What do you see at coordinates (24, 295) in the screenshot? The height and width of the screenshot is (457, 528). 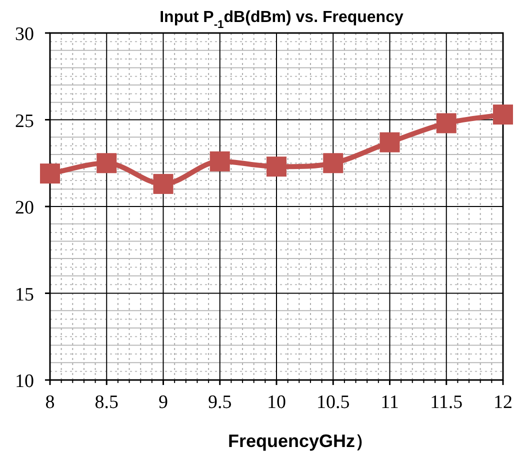 I see `y-tick-label: 15` at bounding box center [24, 295].